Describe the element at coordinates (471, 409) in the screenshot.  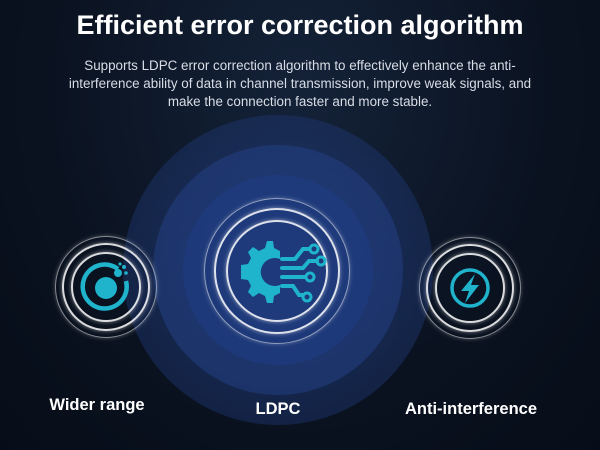
I see `feature-label-anti-interference: Anti-interference` at that location.